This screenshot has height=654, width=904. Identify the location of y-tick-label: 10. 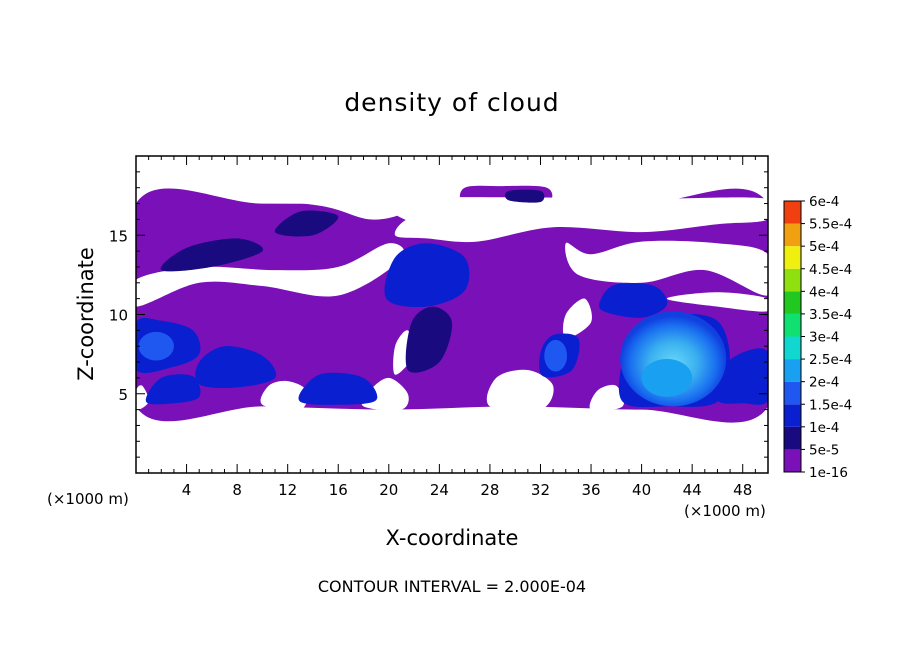
(118, 316).